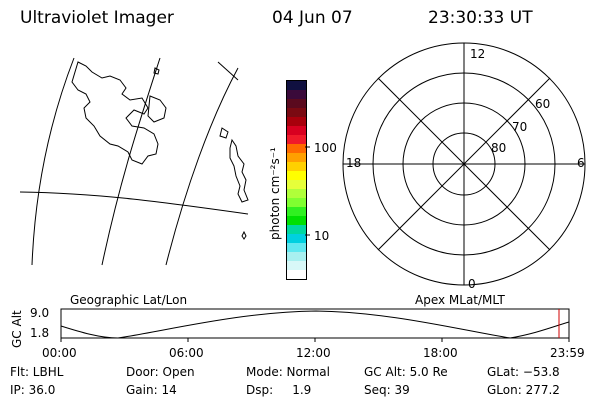 Image resolution: width=600 pixels, height=400 pixels. What do you see at coordinates (33, 390) in the screenshot?
I see `info-ip: IP: 36.0` at bounding box center [33, 390].